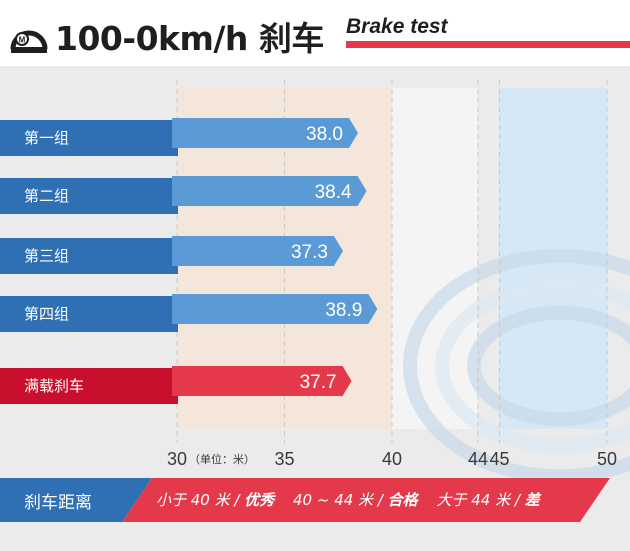 The height and width of the screenshot is (551, 630). Describe the element at coordinates (499, 459) in the screenshot. I see `x-tick-label-45: 45` at that location.